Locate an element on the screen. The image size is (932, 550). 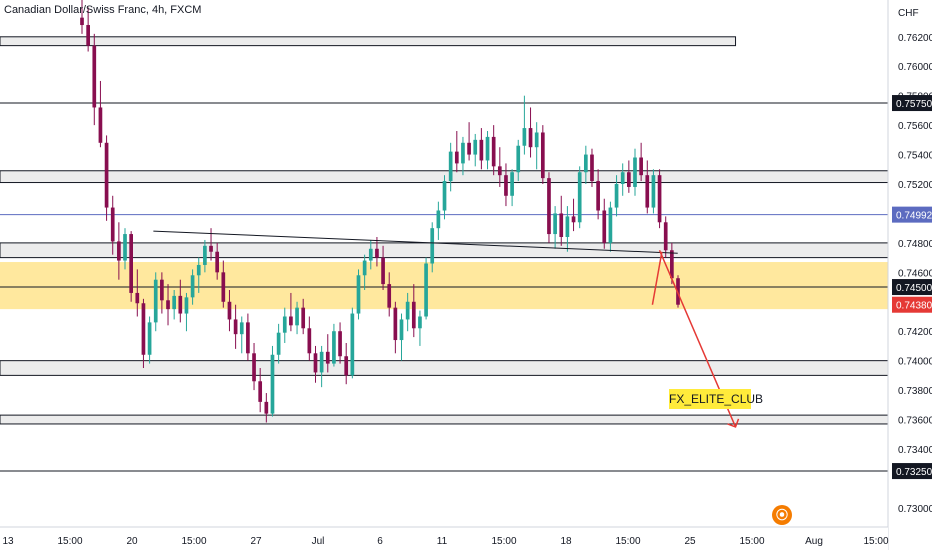
price-badge-label: 0.75750 is located at coordinates (914, 104).